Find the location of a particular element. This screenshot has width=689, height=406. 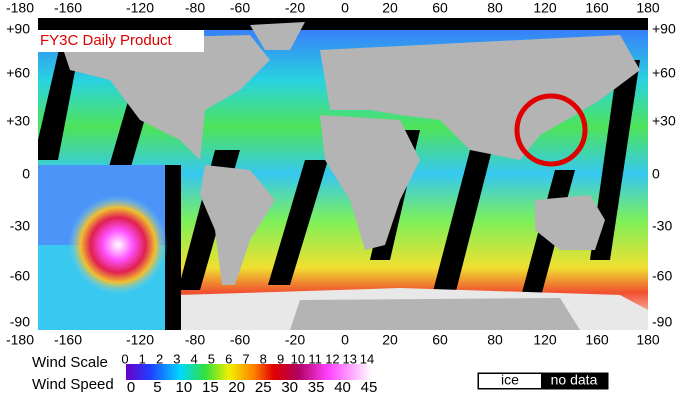

wind-scale-value: 3 is located at coordinates (176, 358).